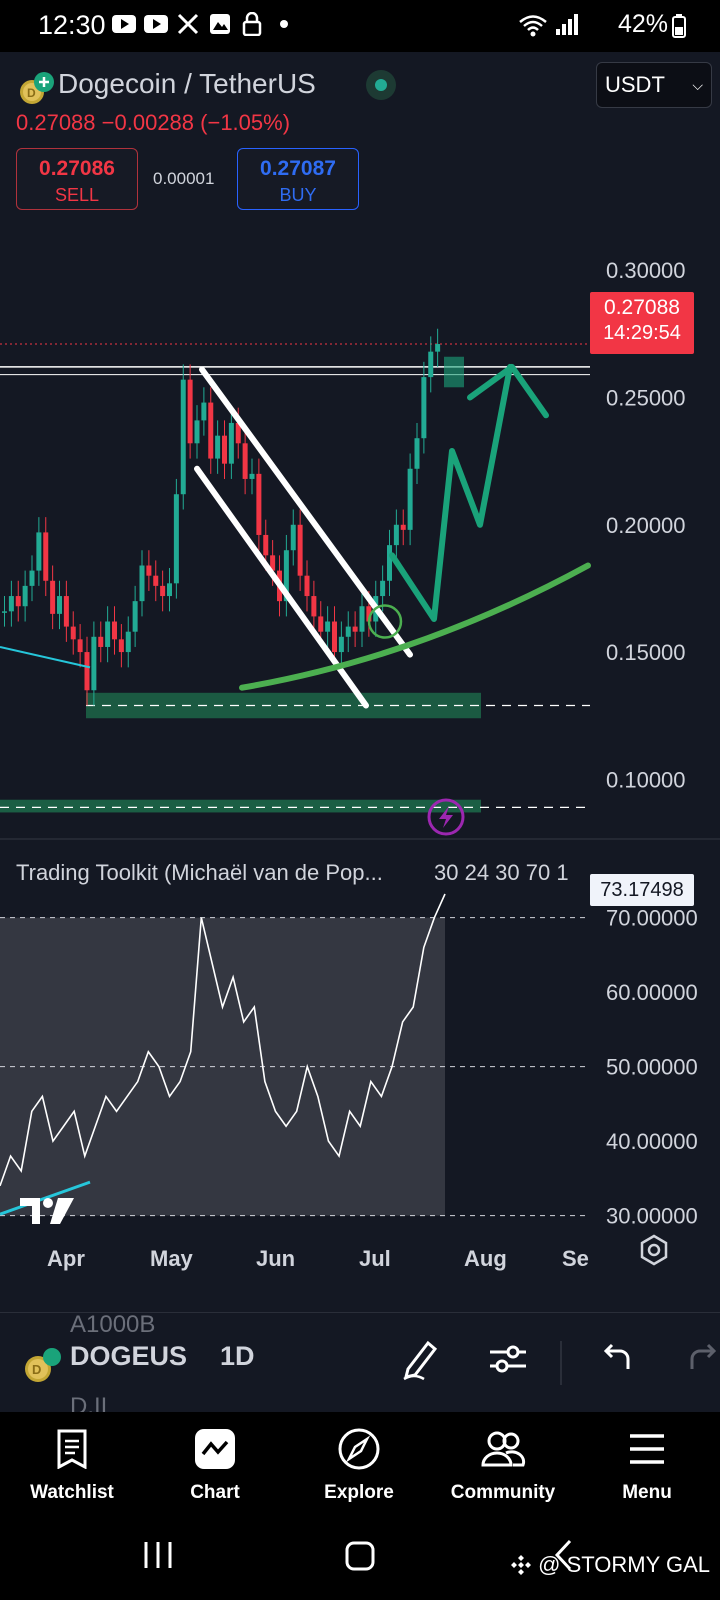 This screenshot has width=720, height=1600. Describe the element at coordinates (77, 195) in the screenshot. I see `sell-label: SELL` at that location.